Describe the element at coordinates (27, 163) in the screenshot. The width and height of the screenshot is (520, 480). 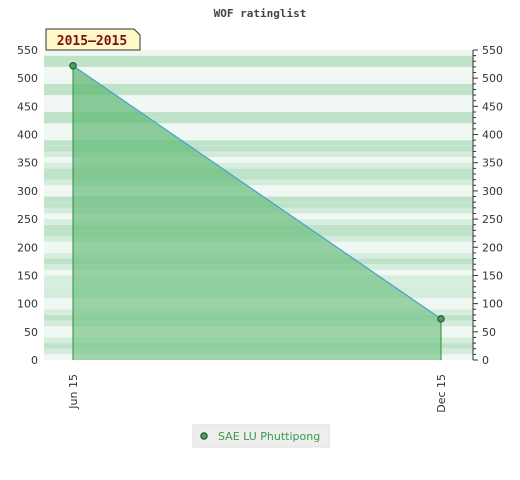
I see `y-tick-label: 350` at that location.